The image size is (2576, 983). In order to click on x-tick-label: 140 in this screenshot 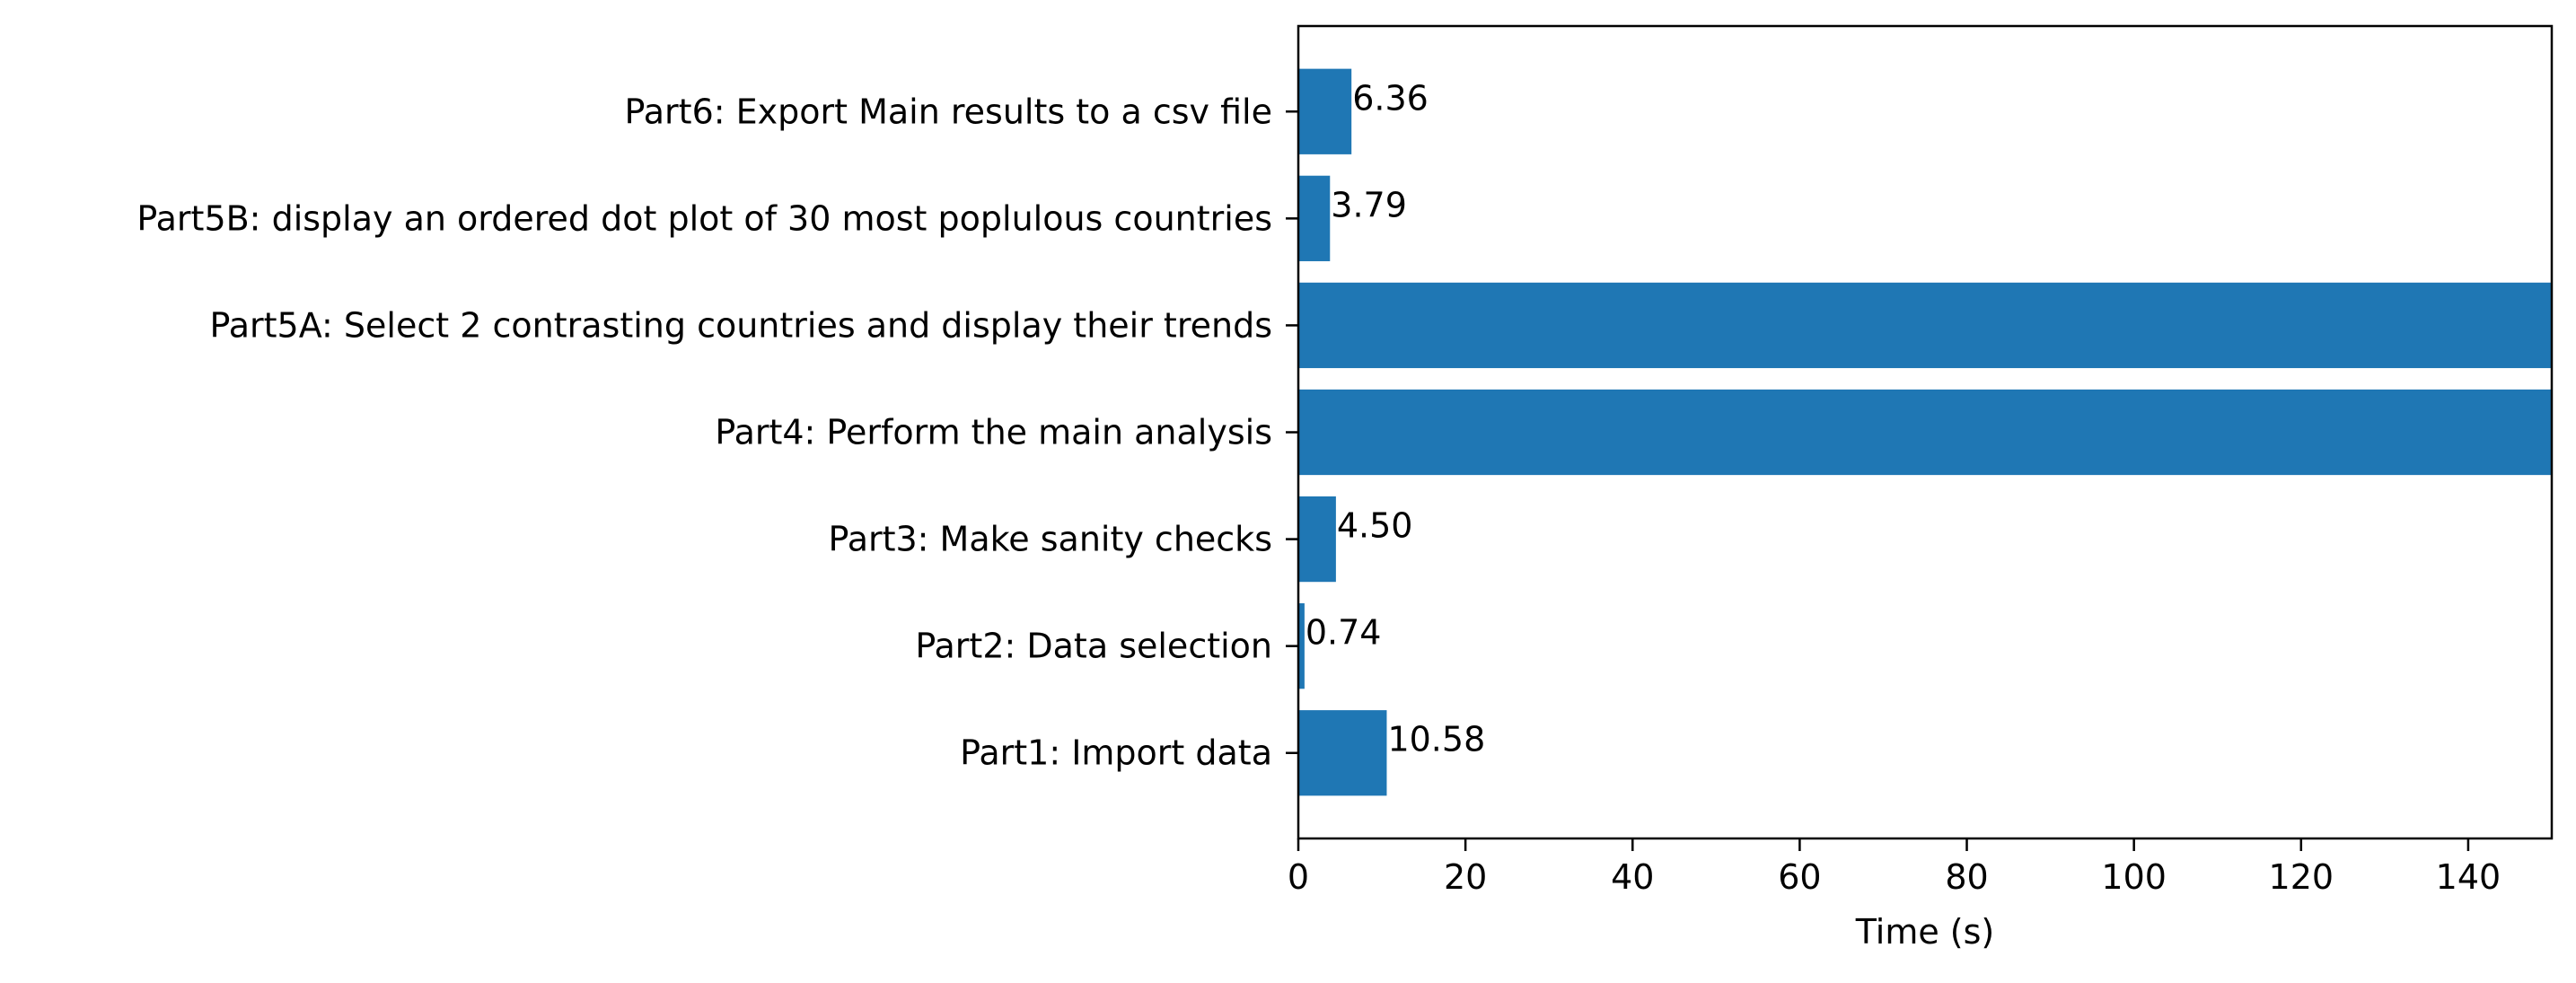, I will do `click(2468, 877)`.